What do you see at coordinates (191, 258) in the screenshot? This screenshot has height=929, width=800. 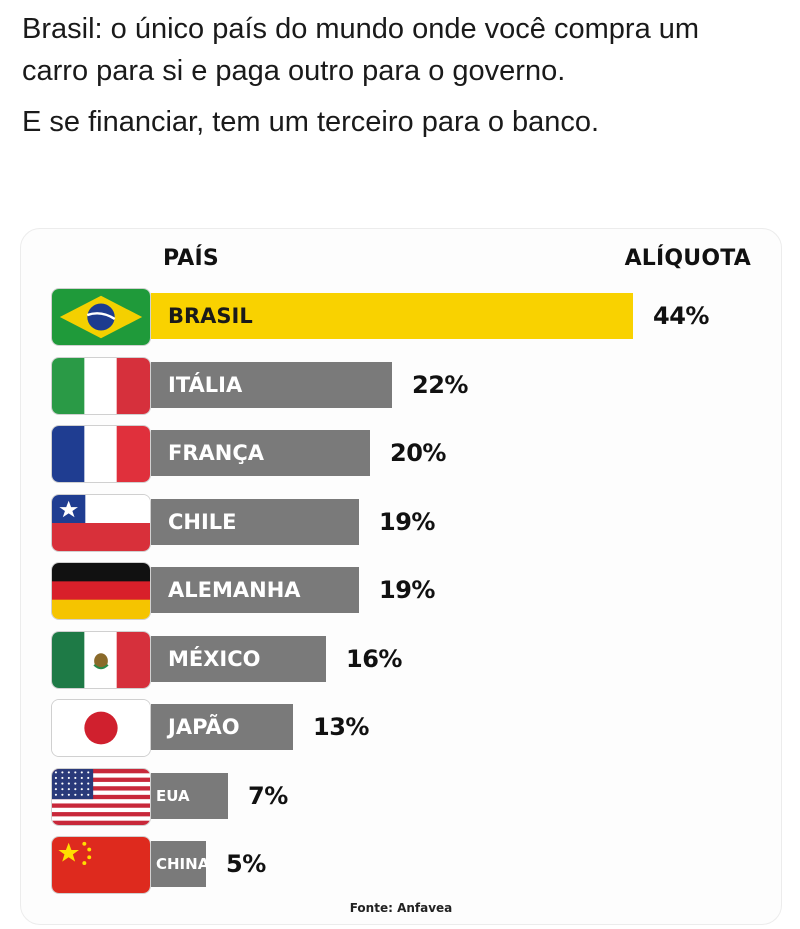 I see `country-column-header: PAÍS` at bounding box center [191, 258].